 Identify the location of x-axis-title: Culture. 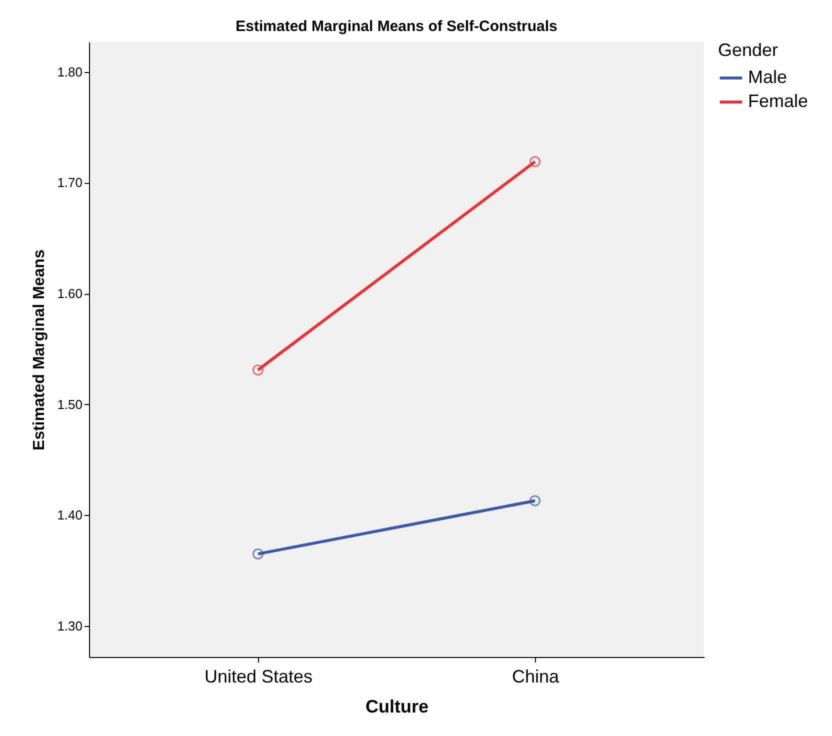
(397, 706).